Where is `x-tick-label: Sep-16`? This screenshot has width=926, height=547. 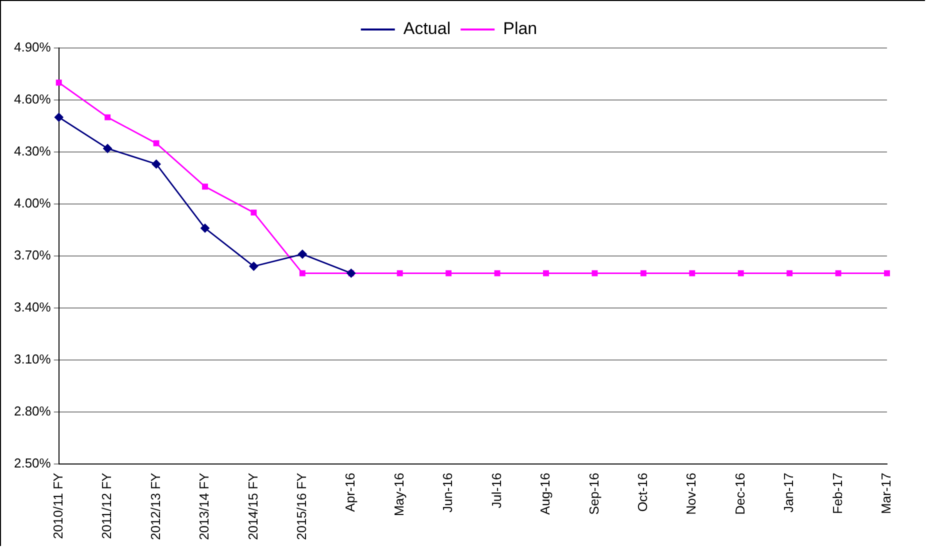 x-tick-label: Sep-16 is located at coordinates (594, 493).